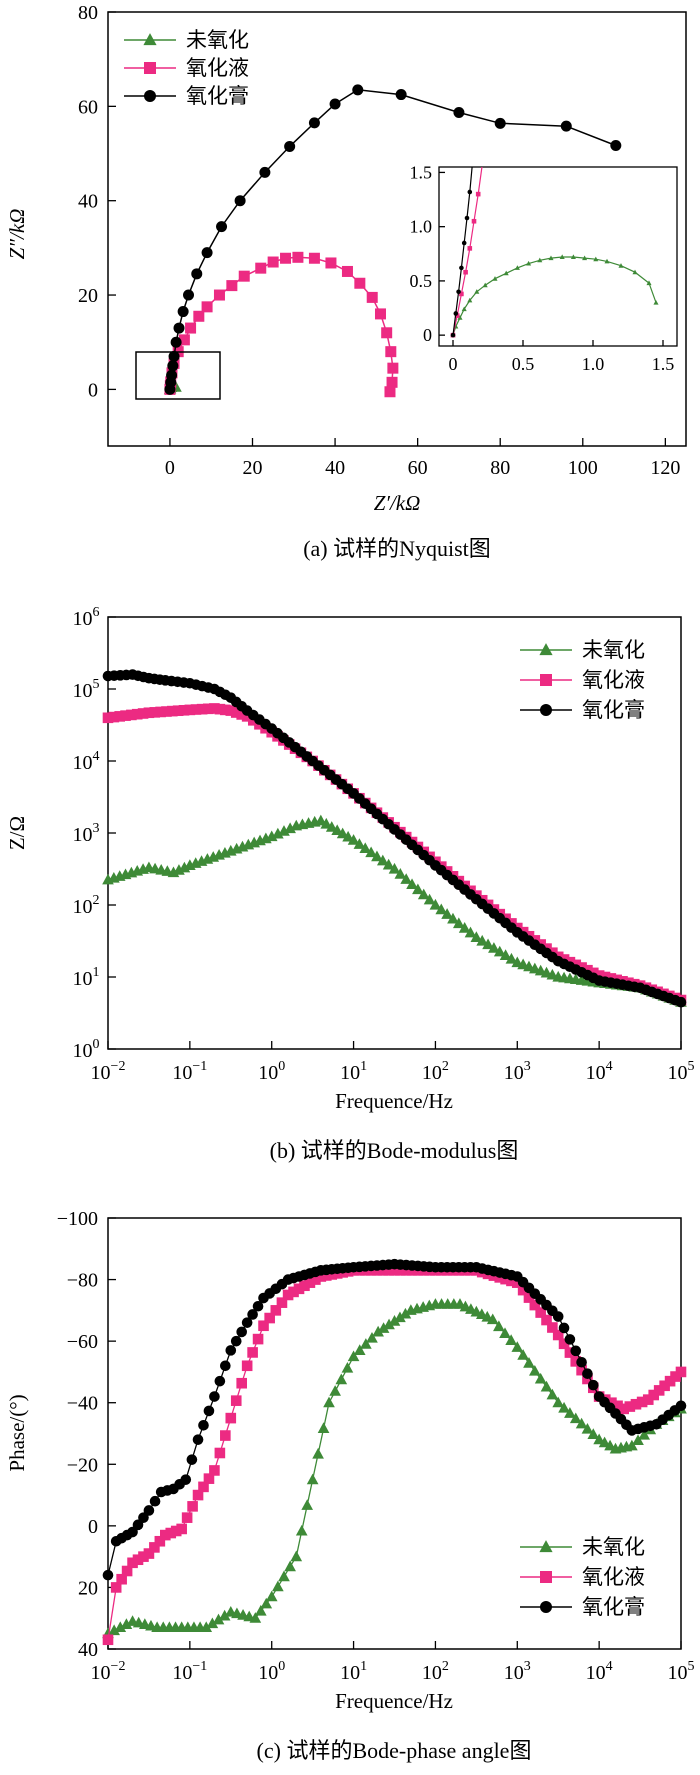  Describe the element at coordinates (465, 272) in the screenshot. I see `inset-solution-point` at that location.